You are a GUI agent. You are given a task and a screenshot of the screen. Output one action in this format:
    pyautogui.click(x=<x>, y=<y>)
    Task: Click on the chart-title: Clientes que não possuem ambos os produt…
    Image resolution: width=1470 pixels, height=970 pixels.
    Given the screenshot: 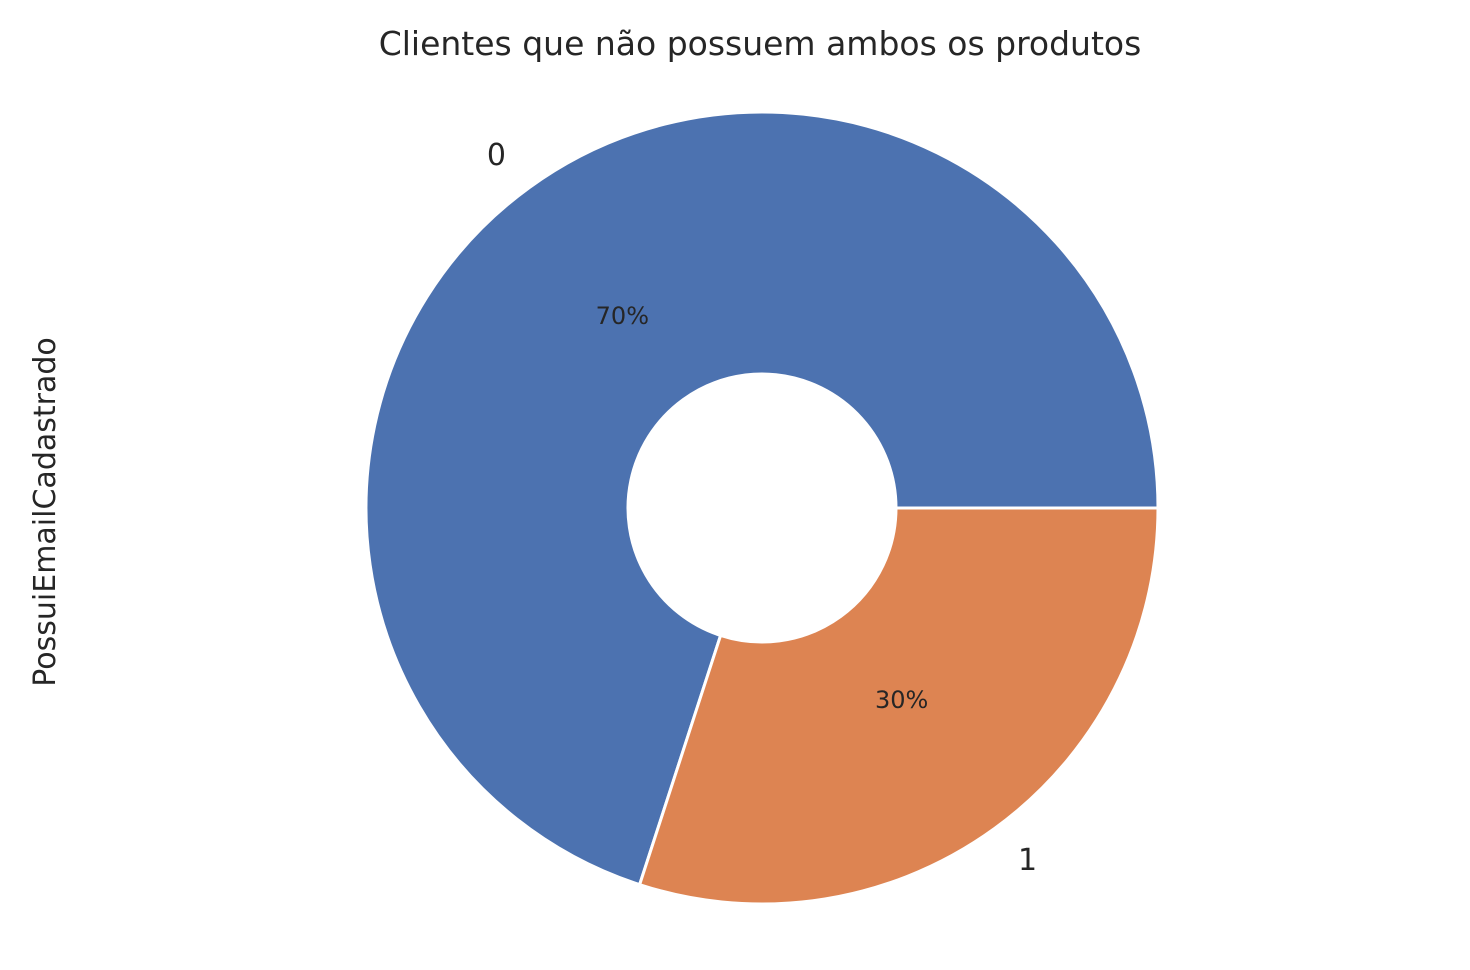 What is the action you would take?
    pyautogui.click(x=760, y=43)
    